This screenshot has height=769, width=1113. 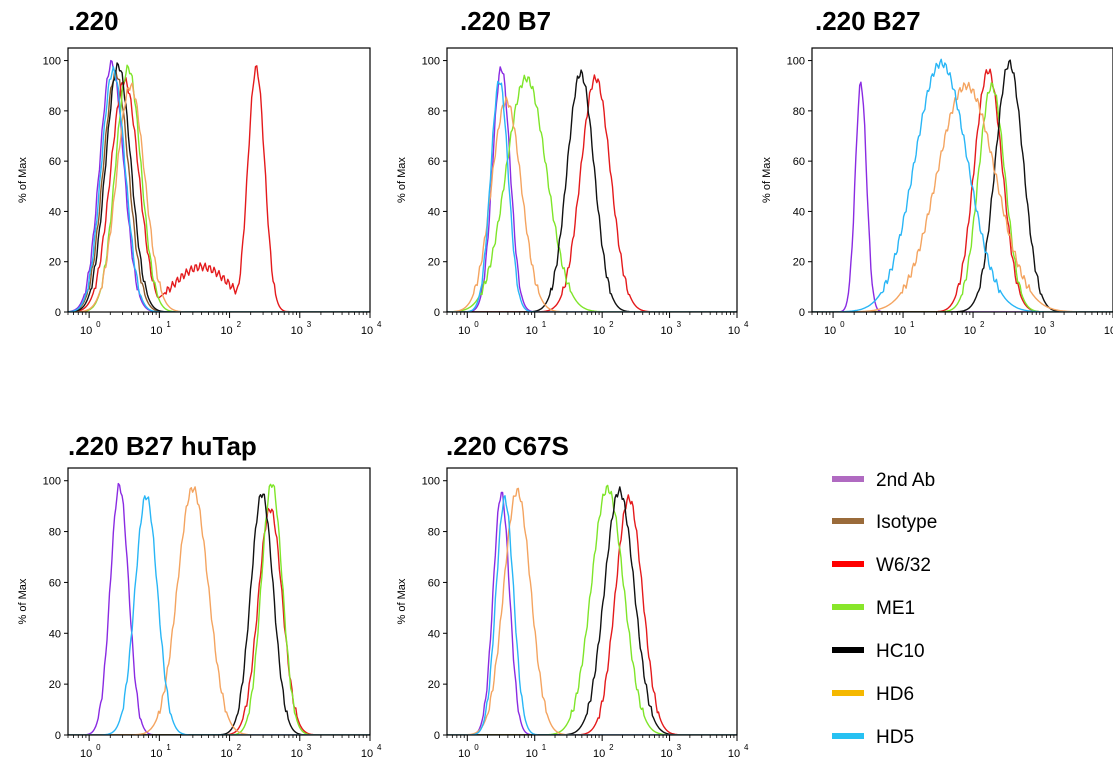 I want to click on legend: 2nd Ab Isotype W6/32 ME1 HC10 HD6 HD5, so click(x=884, y=609).